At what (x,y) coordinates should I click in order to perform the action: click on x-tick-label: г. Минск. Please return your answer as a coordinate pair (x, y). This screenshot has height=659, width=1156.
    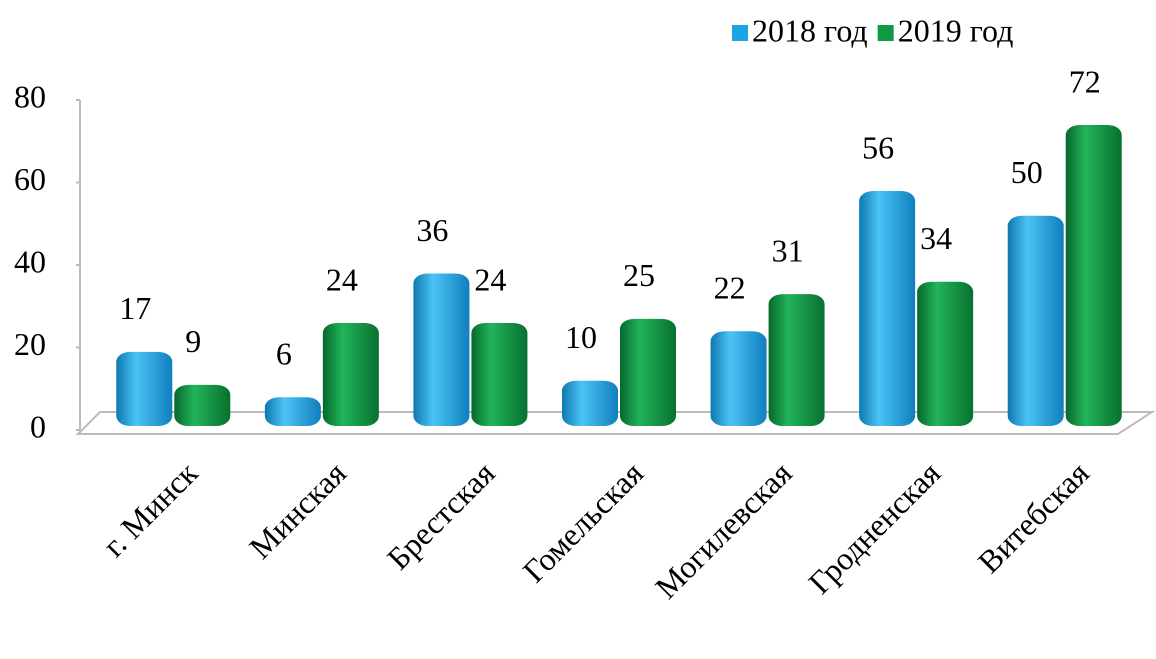
    Looking at the image, I should click on (150, 508).